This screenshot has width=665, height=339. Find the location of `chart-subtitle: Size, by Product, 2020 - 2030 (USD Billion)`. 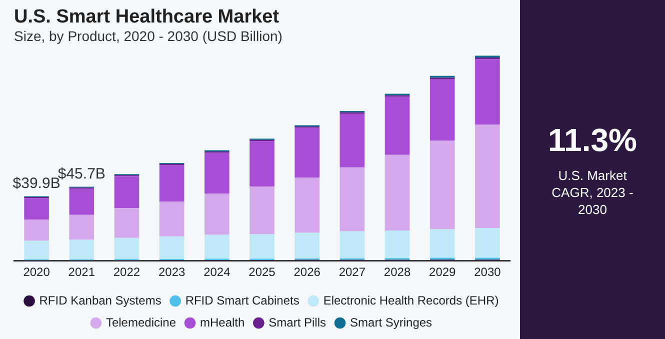

chart-subtitle: Size, by Product, 2020 - 2030 (USD Billion) is located at coordinates (148, 36).